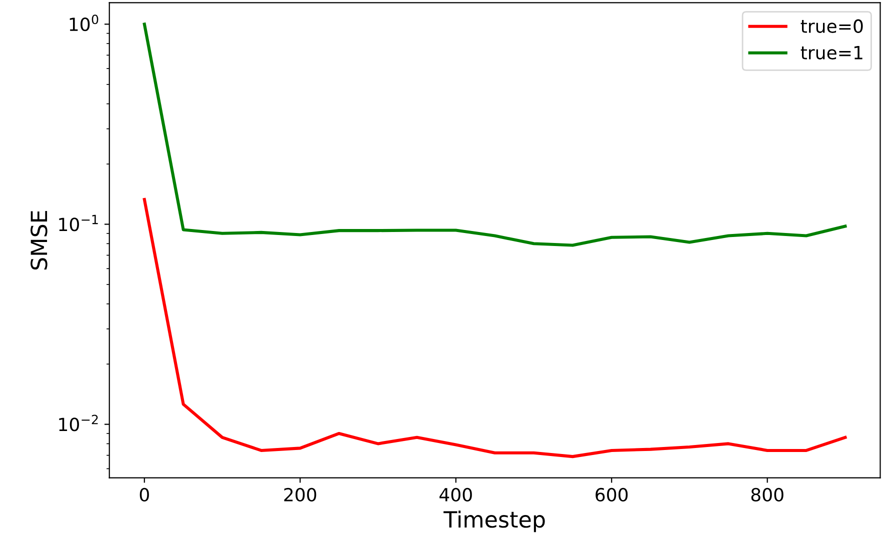 The height and width of the screenshot is (548, 882). Describe the element at coordinates (84, 23) in the screenshot. I see `y-tick-label: 10$^{0}$` at that location.